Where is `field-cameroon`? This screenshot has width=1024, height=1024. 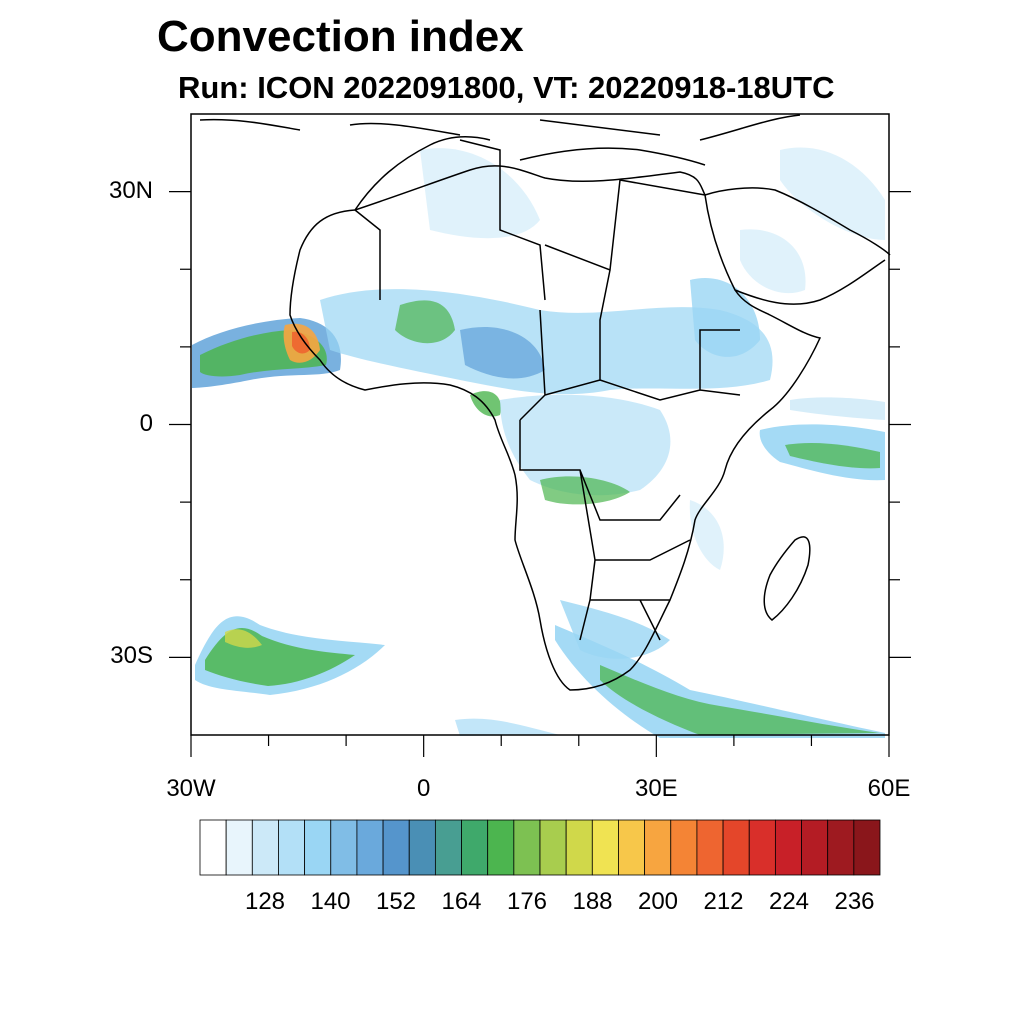
field-cameroon is located at coordinates (485, 404).